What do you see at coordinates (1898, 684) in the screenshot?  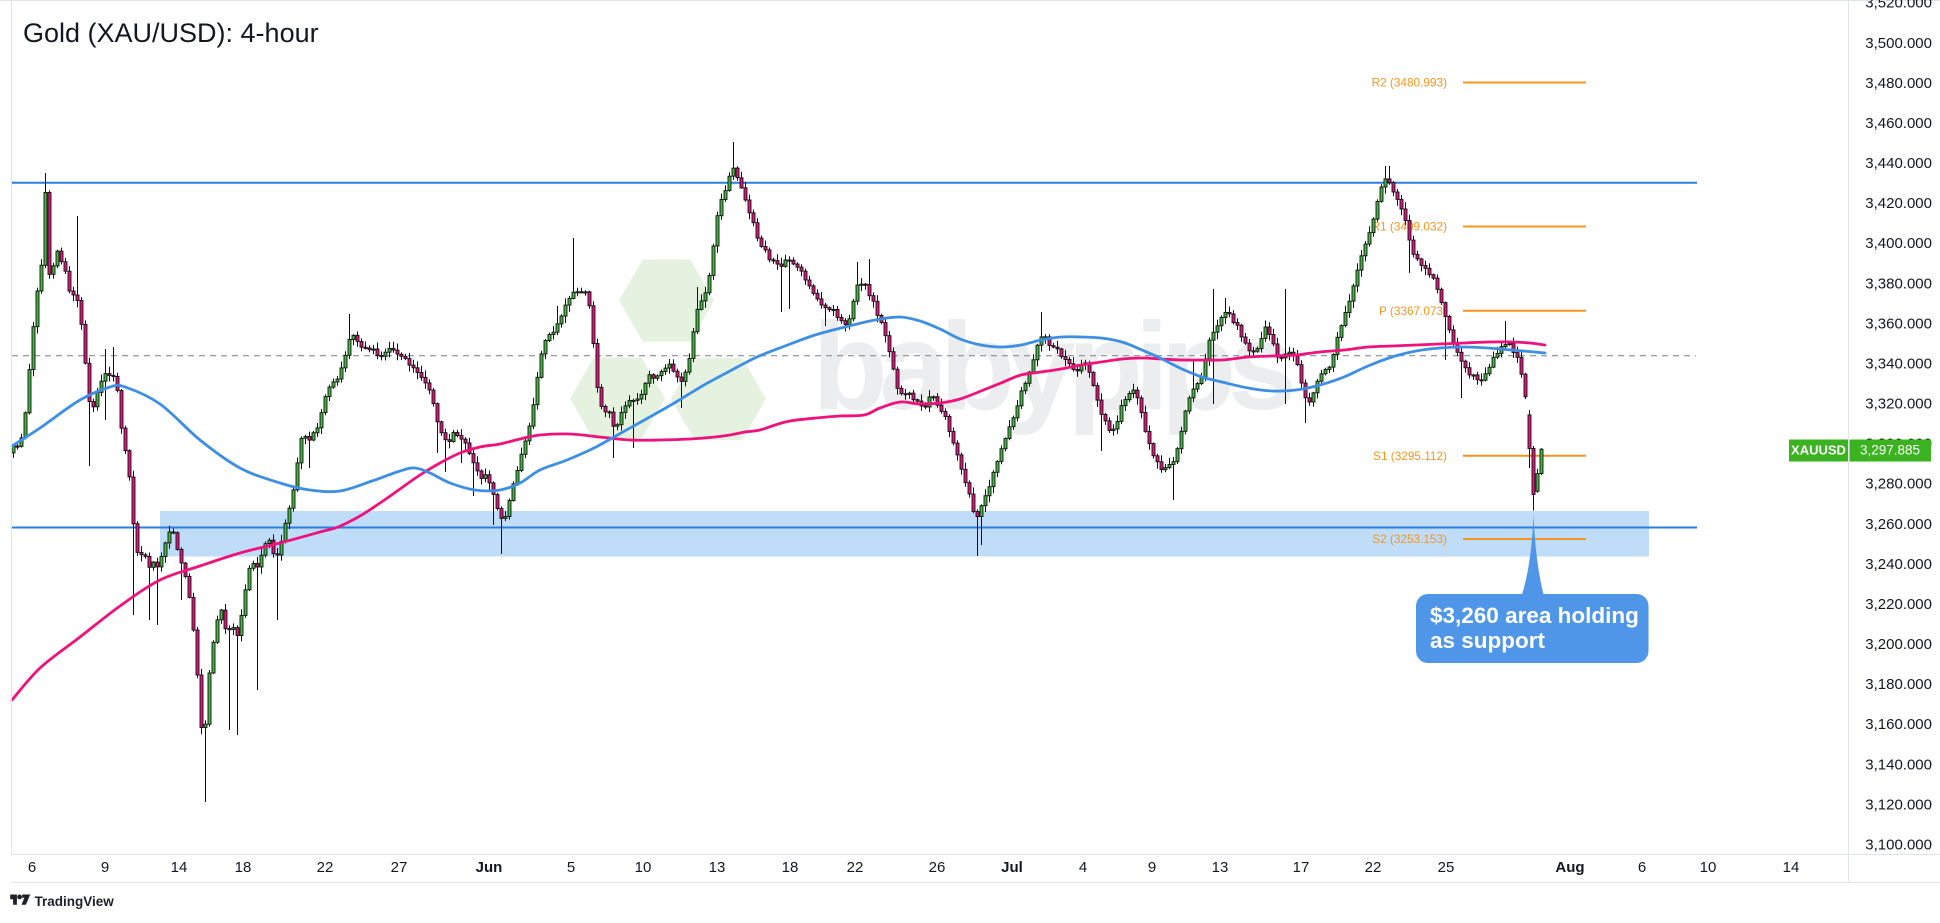 I see `svg-text: 3,180.000` at bounding box center [1898, 684].